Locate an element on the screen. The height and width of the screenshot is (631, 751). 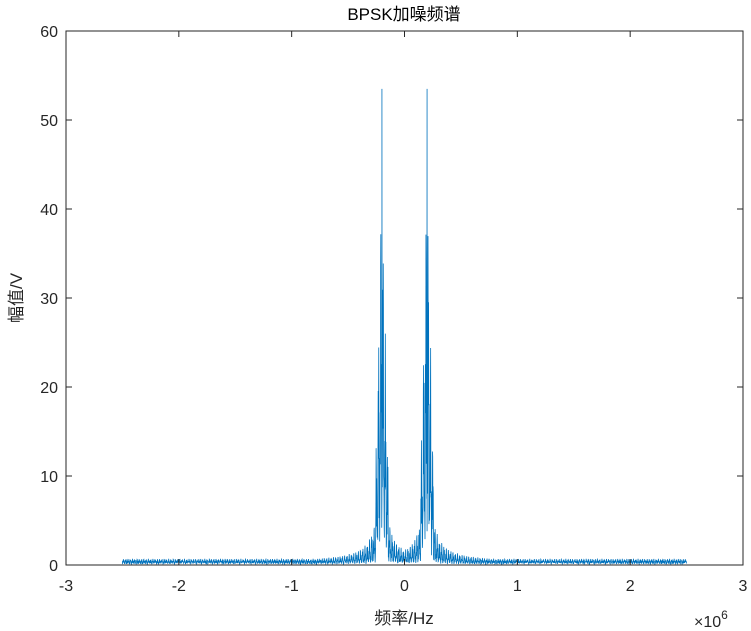
y-tick-label: 10 is located at coordinates (49, 477).